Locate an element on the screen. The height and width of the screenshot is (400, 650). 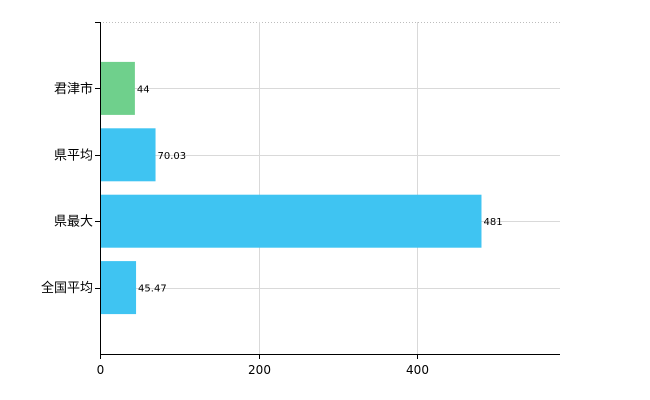
data-label: 70.03 is located at coordinates (172, 156).